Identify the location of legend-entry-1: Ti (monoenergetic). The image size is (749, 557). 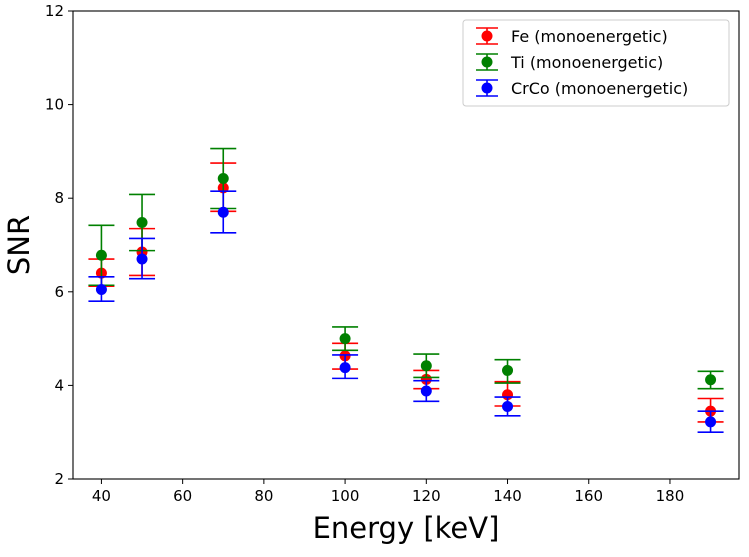
(569, 62).